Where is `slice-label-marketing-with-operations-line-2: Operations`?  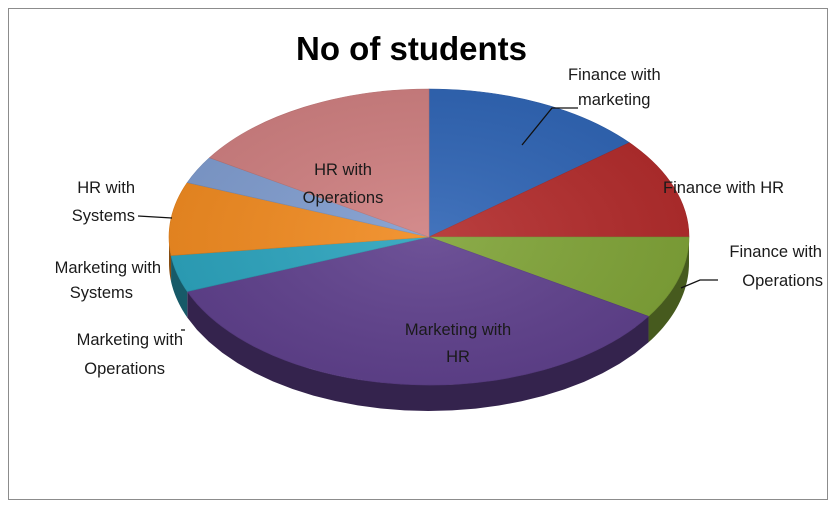
slice-label-marketing-with-operations-line-2: Operations is located at coordinates (124, 369).